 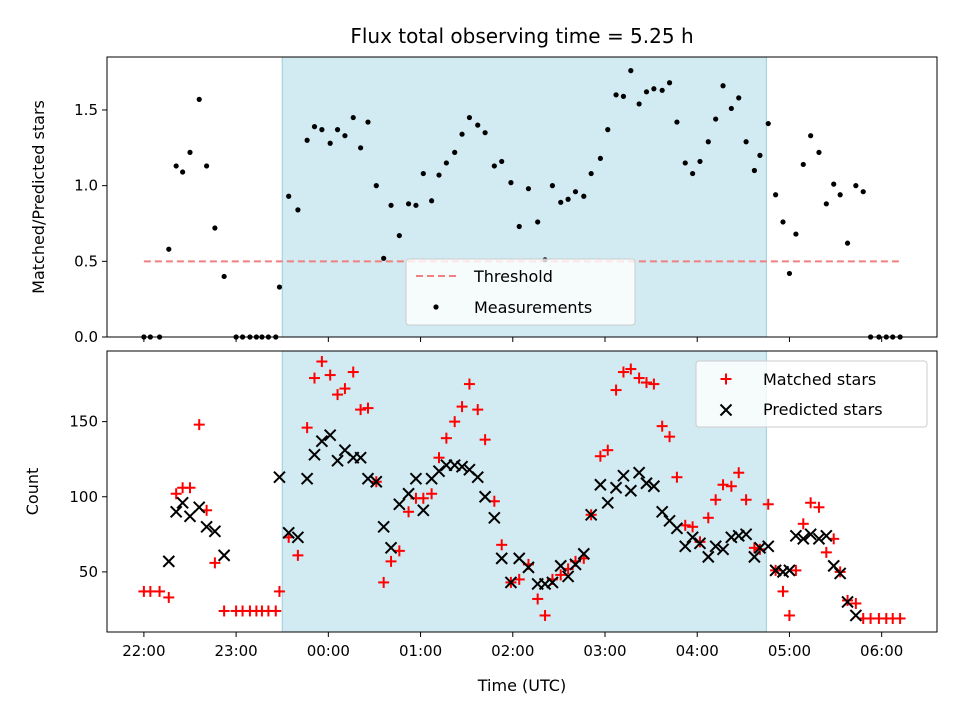 I want to click on bottom-y-ticks: 50 100 150, so click(x=88, y=497).